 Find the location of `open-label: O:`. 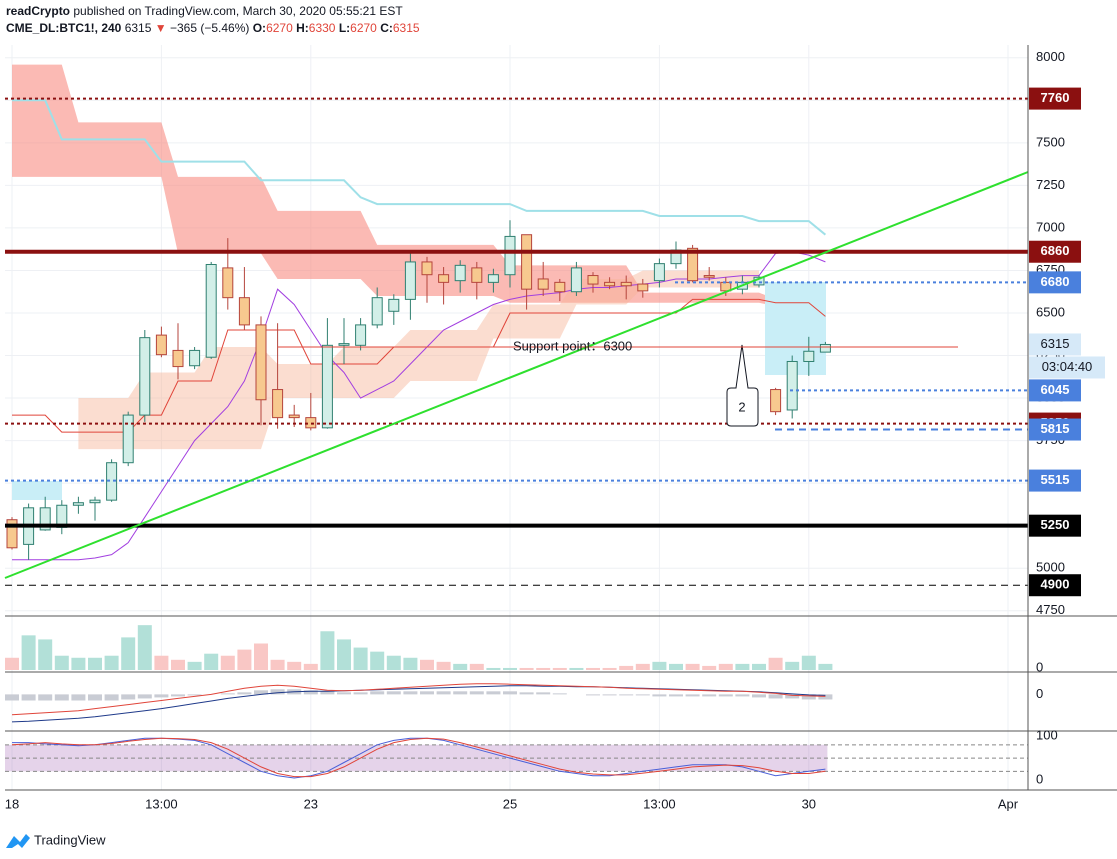

open-label: O: is located at coordinates (259, 28).